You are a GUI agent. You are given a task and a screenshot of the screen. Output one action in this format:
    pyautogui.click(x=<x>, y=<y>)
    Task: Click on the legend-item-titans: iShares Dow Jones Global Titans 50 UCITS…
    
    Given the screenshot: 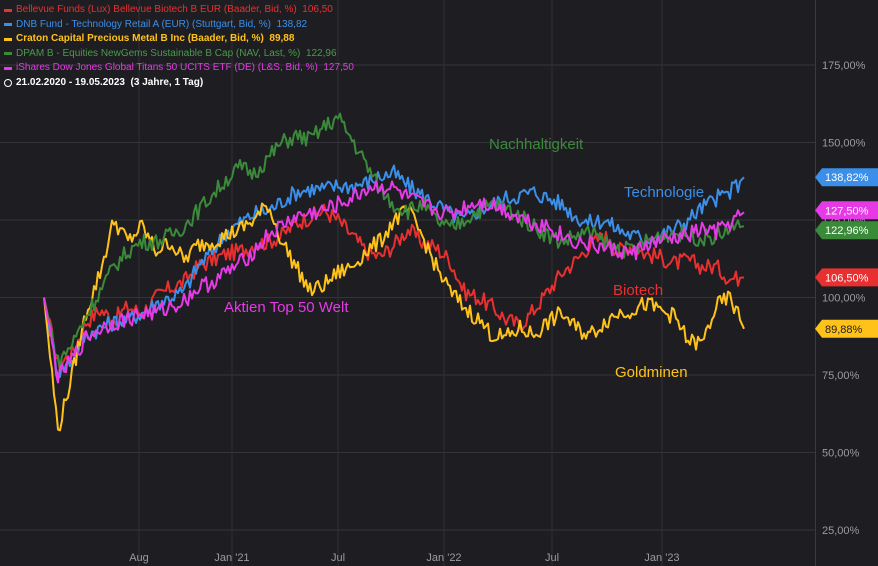 What is the action you would take?
    pyautogui.click(x=179, y=68)
    